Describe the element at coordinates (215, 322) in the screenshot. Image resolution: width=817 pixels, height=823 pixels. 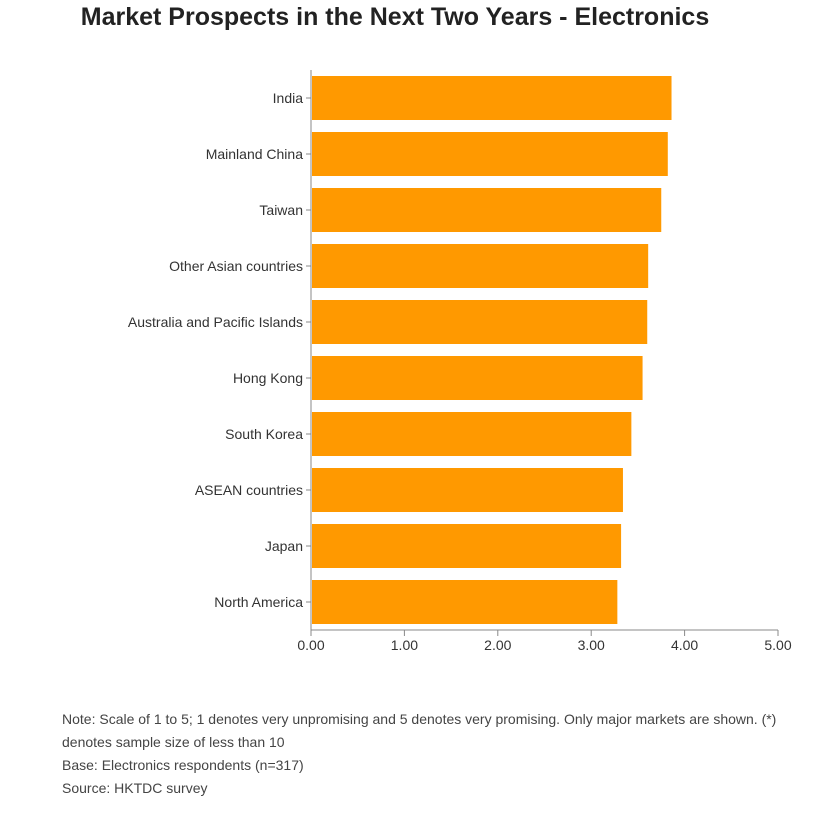
I see `y-tick-label: Australia and Pacific Islands` at that location.